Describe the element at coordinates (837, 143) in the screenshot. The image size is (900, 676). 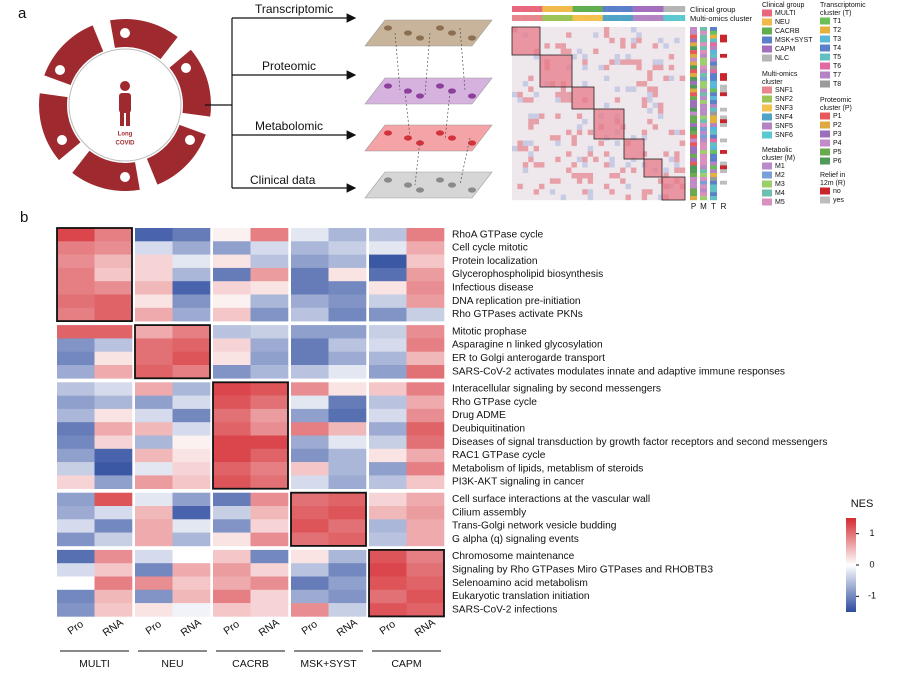
I see `legend-label: P4` at that location.